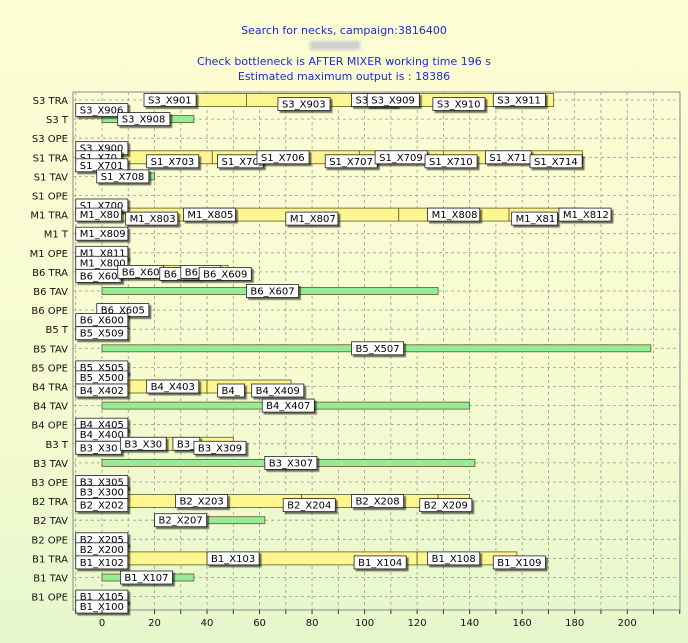 The image size is (688, 643). I want to click on bar-label: B4_X400, so click(102, 435).